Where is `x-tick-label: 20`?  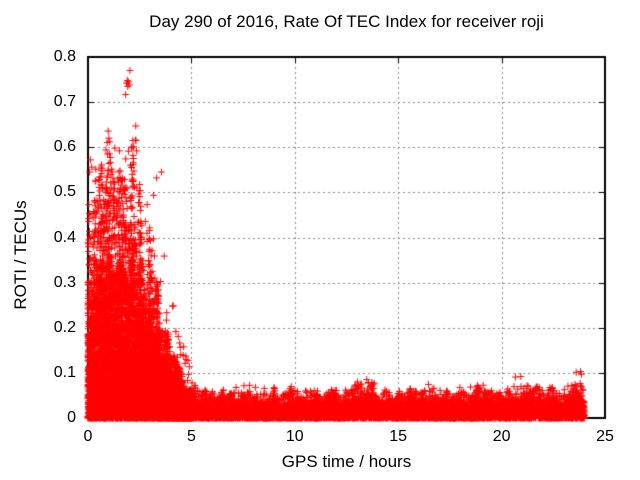
x-tick-label: 20 is located at coordinates (501, 436).